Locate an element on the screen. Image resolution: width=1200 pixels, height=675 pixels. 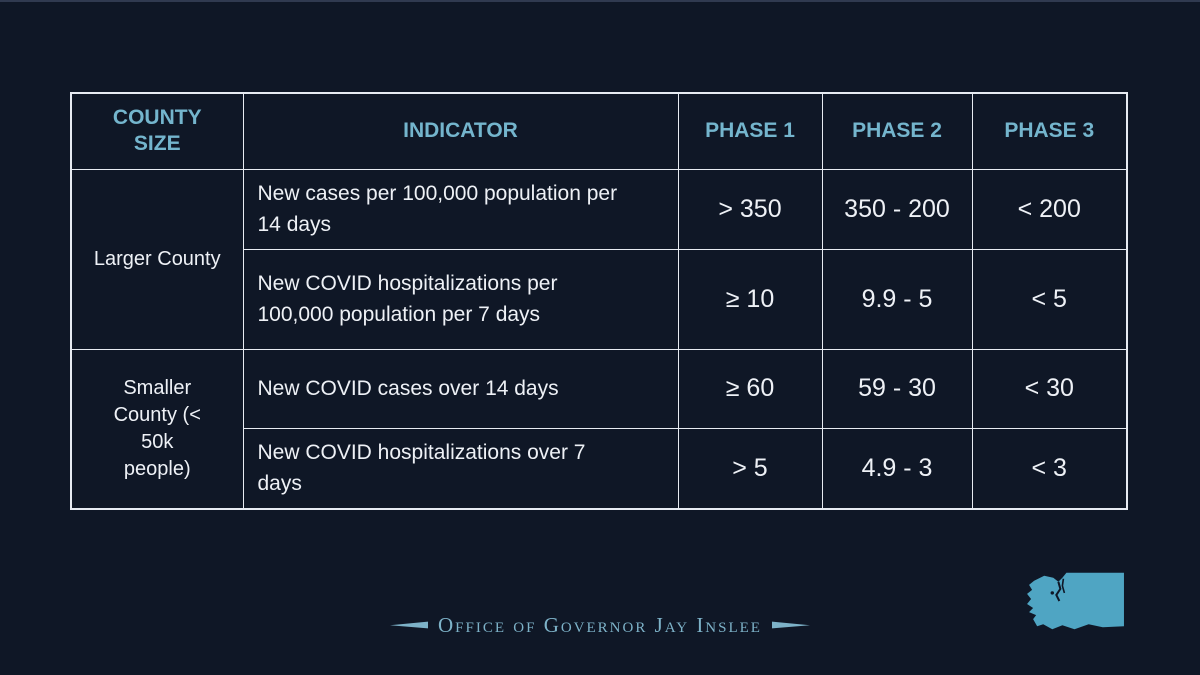
lake-detail is located at coordinates (1052, 593).